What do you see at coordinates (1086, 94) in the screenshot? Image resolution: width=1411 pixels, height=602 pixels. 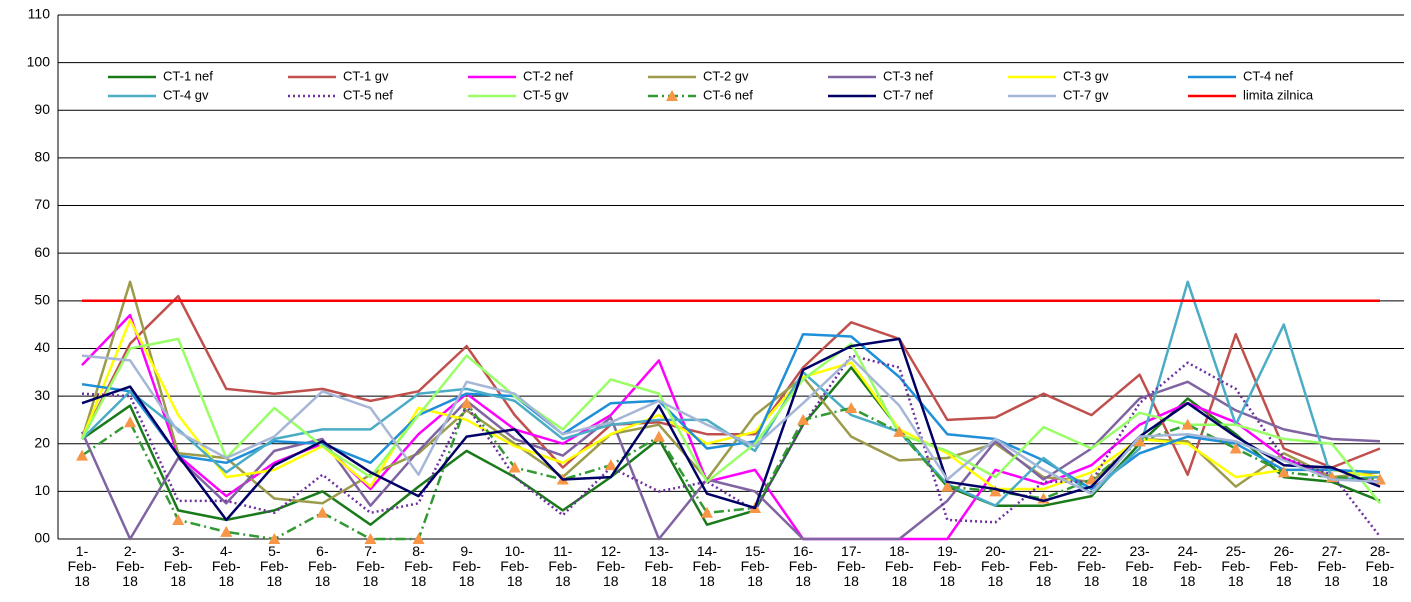 I see `legend-label: CT-7 gv` at bounding box center [1086, 94].